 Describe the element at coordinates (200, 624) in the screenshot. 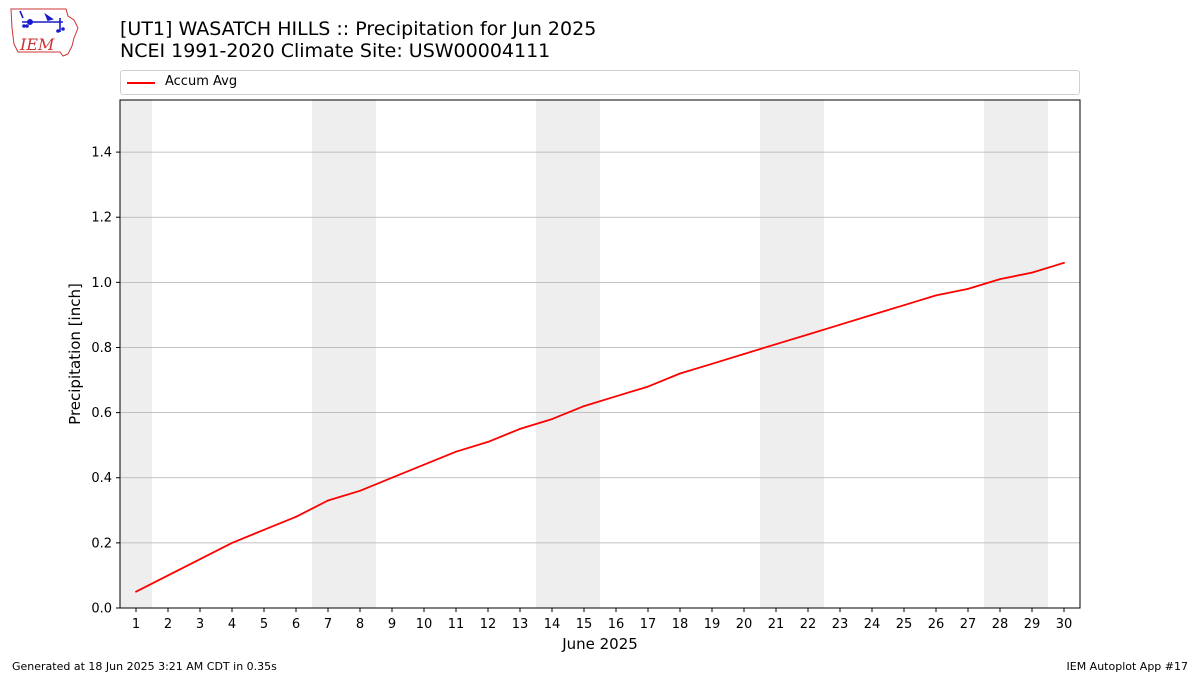

I see `x-tick-label: 3` at that location.